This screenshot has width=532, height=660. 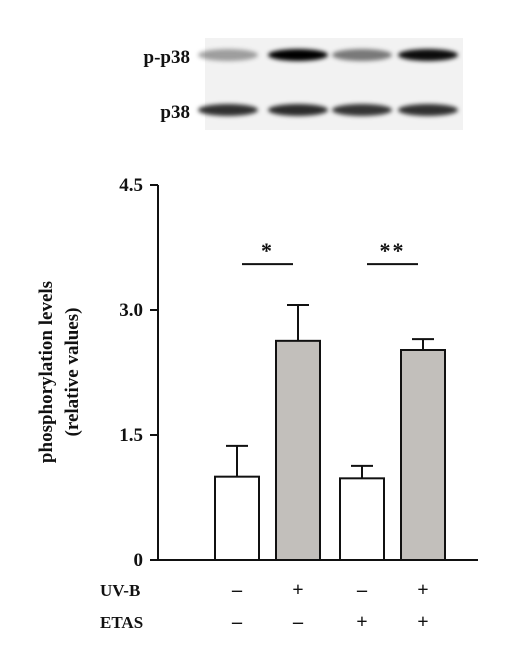 What do you see at coordinates (267, 250) in the screenshot?
I see `significance-label: *` at bounding box center [267, 250].